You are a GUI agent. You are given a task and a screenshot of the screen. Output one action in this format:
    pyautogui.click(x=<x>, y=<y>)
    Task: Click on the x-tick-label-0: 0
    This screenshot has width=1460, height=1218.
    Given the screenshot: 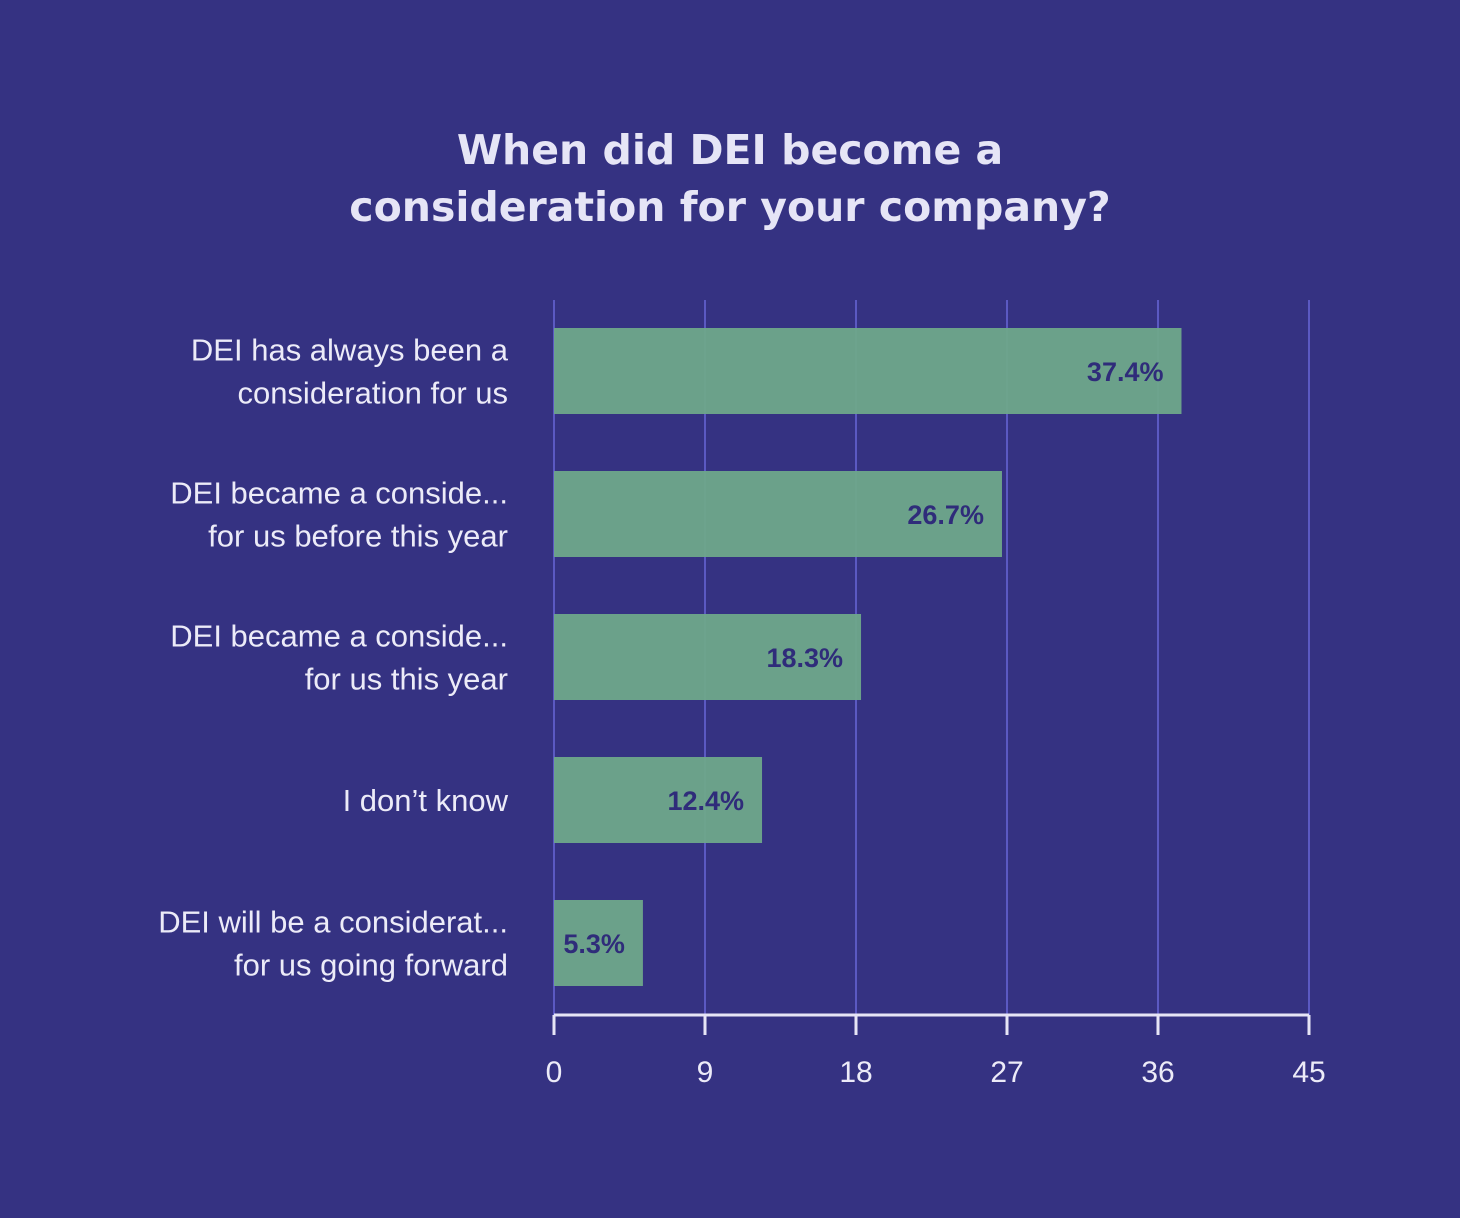 What is the action you would take?
    pyautogui.click(x=554, y=1072)
    